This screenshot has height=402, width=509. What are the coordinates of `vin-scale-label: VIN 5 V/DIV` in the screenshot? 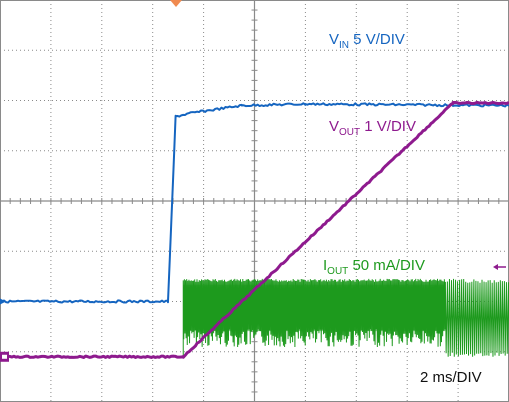 It's located at (367, 41).